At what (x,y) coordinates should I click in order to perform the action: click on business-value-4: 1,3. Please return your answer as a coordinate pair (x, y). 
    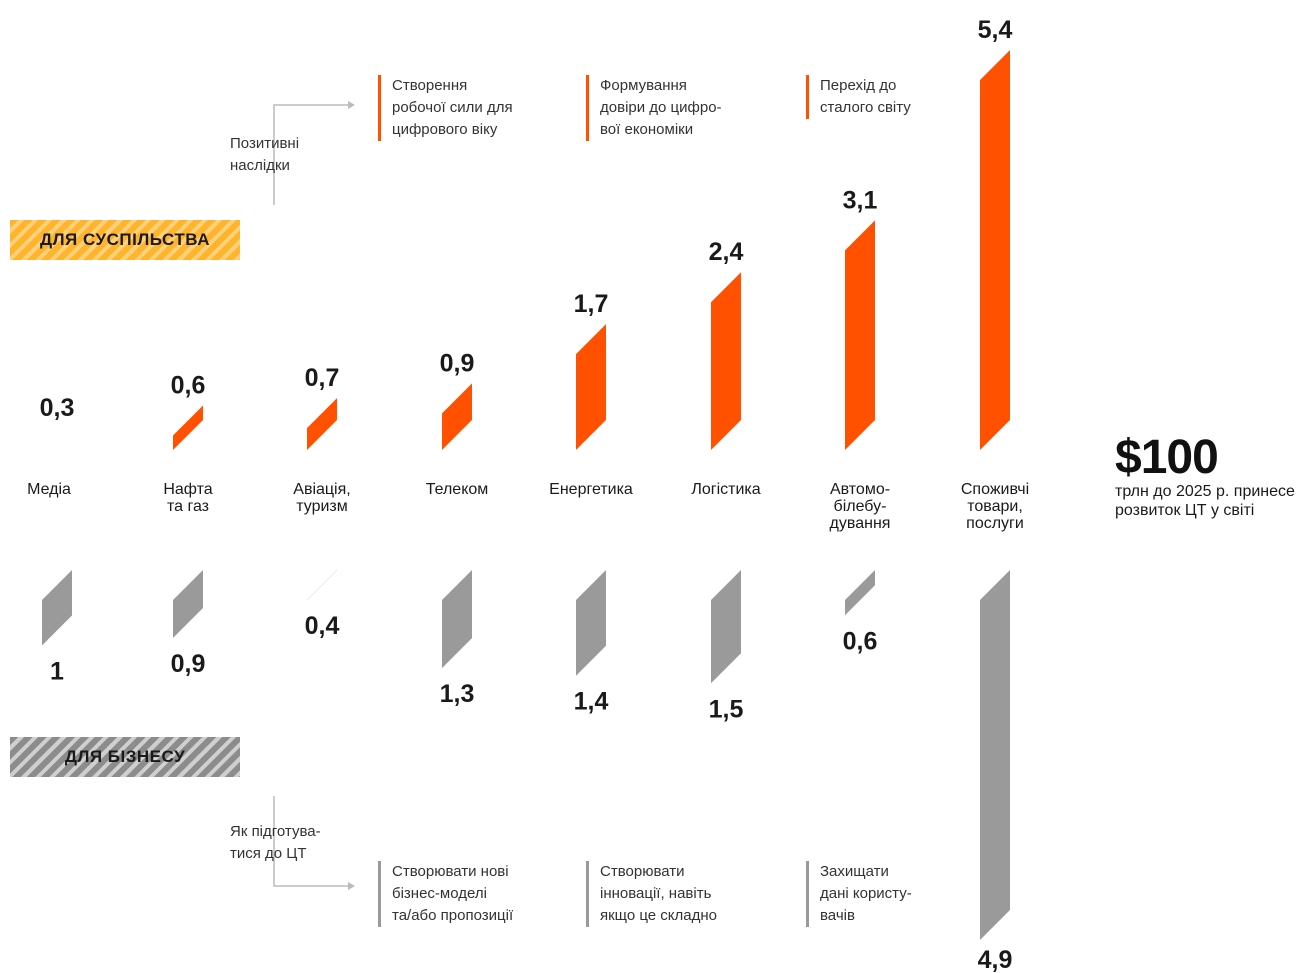
    Looking at the image, I should click on (457, 694).